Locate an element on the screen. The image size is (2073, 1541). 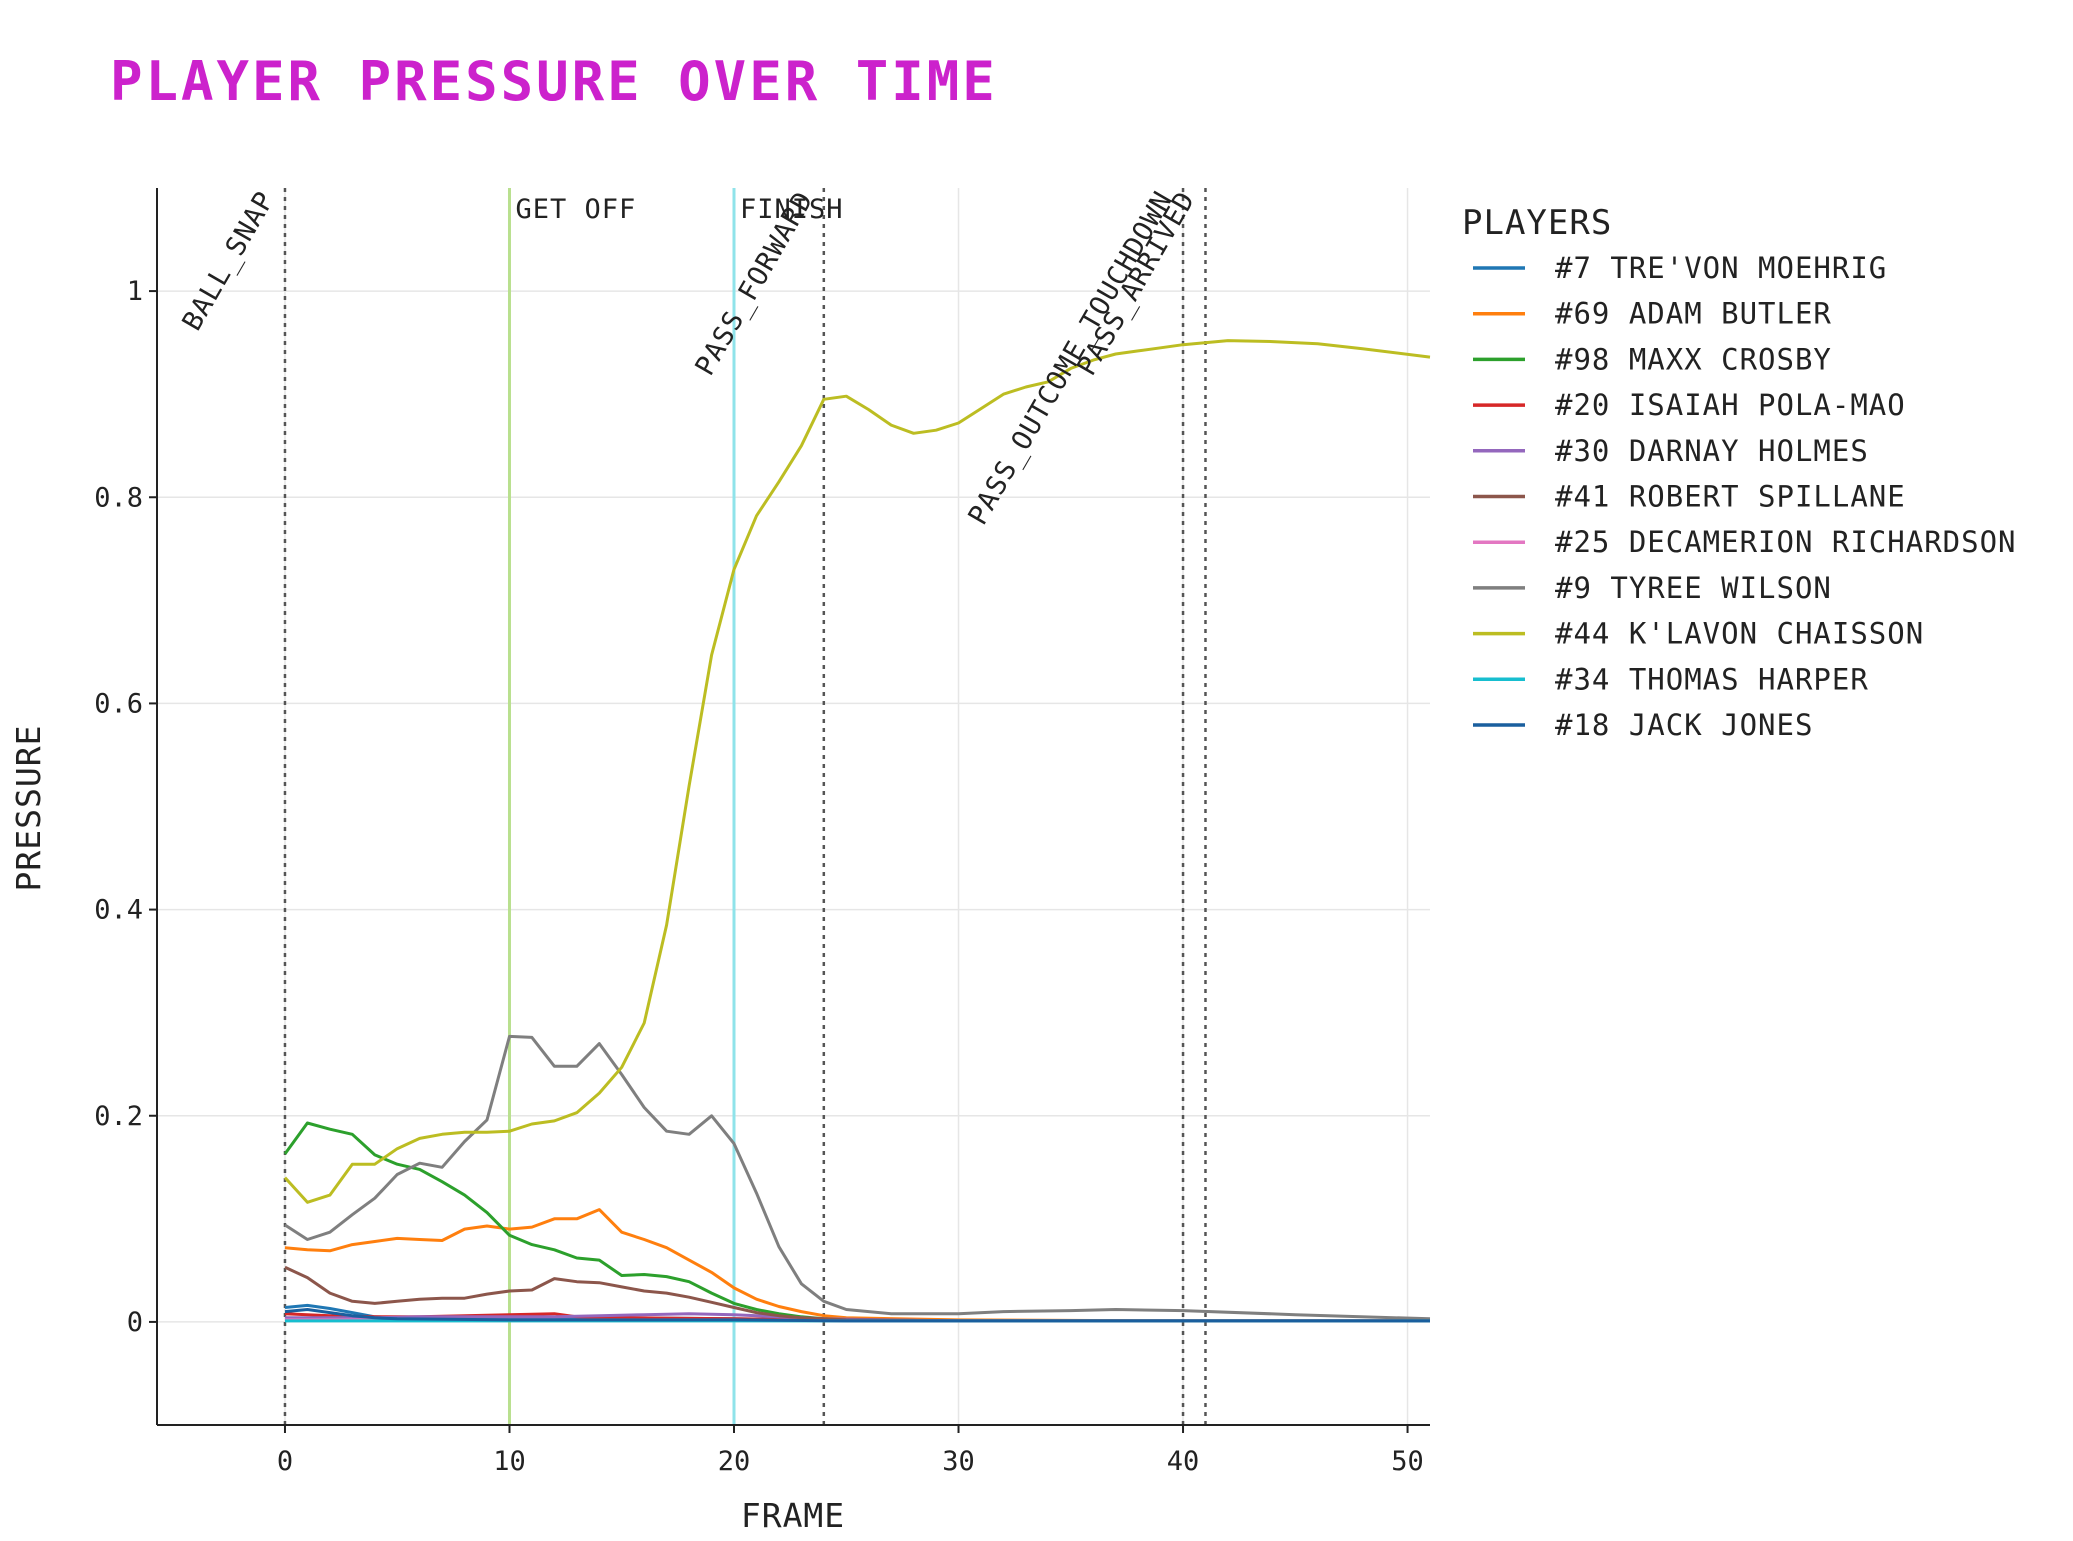
legend-entry: #30 DARNAY HOLMES is located at coordinates (1712, 451).